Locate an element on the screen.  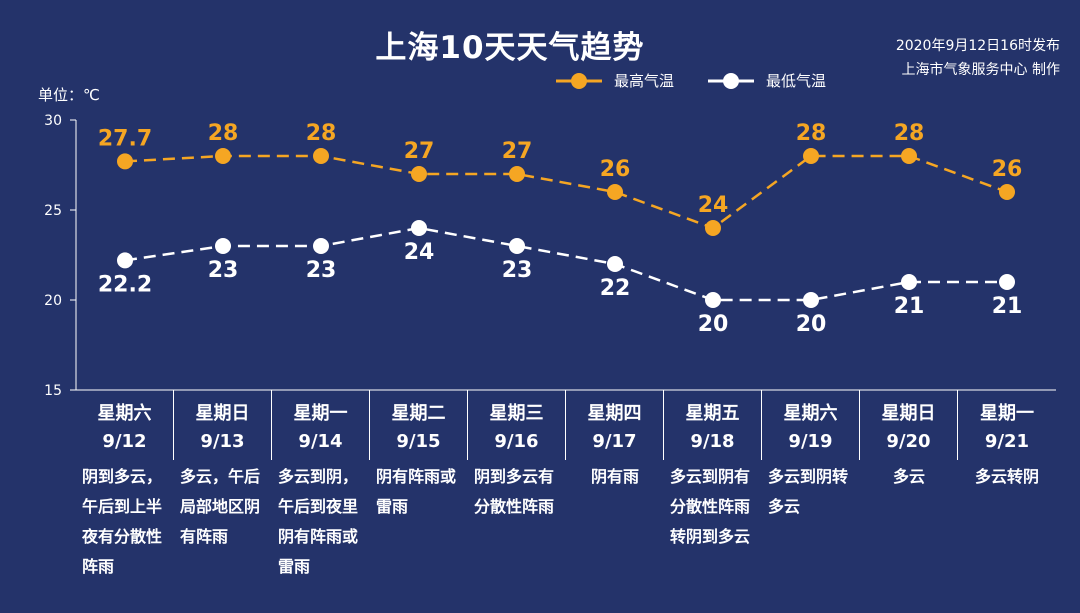
weather-desc: 阴到多云，午后到上半夜有分散性阵雨 is located at coordinates (122, 521).